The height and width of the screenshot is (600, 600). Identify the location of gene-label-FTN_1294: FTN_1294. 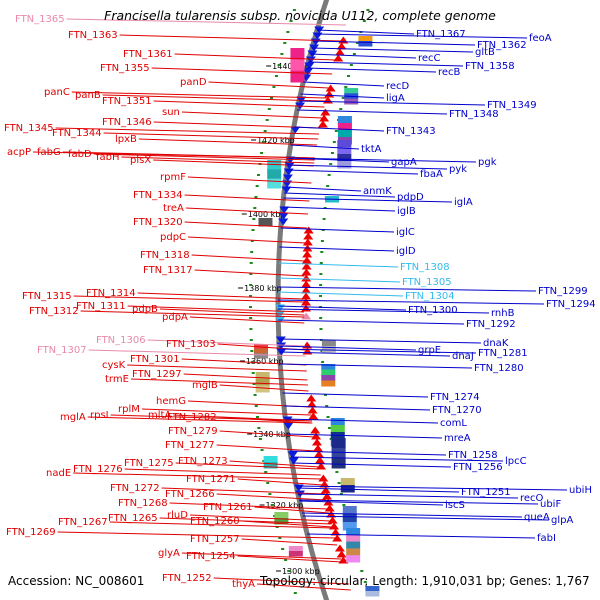
(571, 304).